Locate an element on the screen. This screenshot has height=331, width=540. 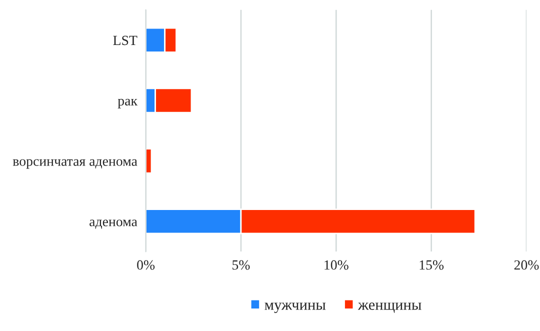
legend-label: женщины is located at coordinates (390, 307).